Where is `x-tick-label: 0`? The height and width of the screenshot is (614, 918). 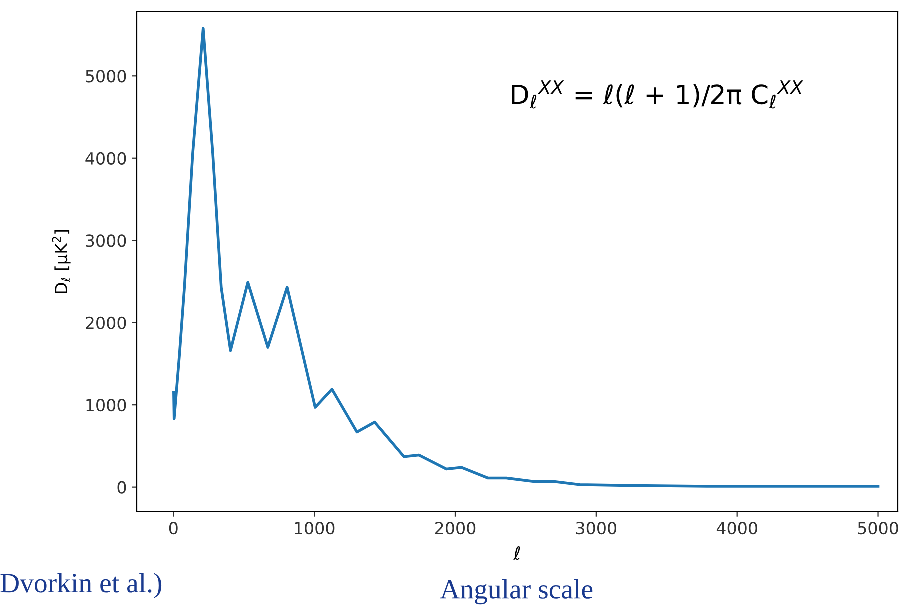
x-tick-label: 0 is located at coordinates (173, 528).